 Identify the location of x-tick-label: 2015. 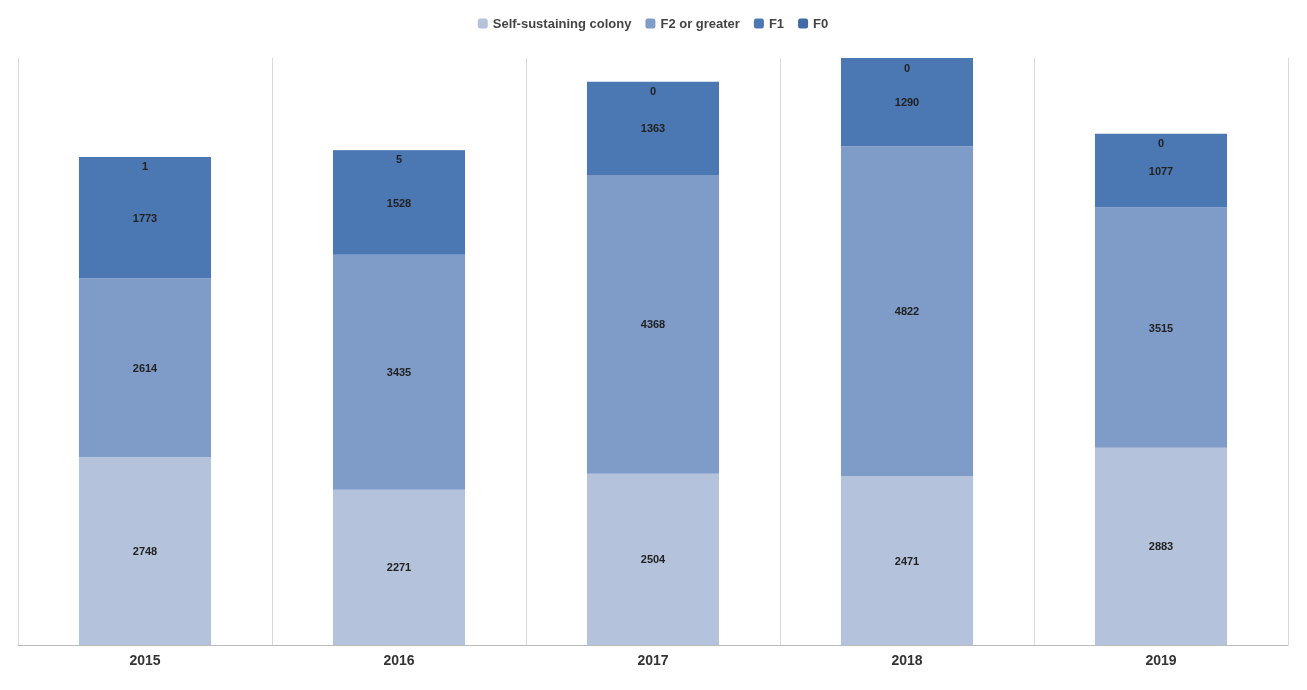
(145, 660).